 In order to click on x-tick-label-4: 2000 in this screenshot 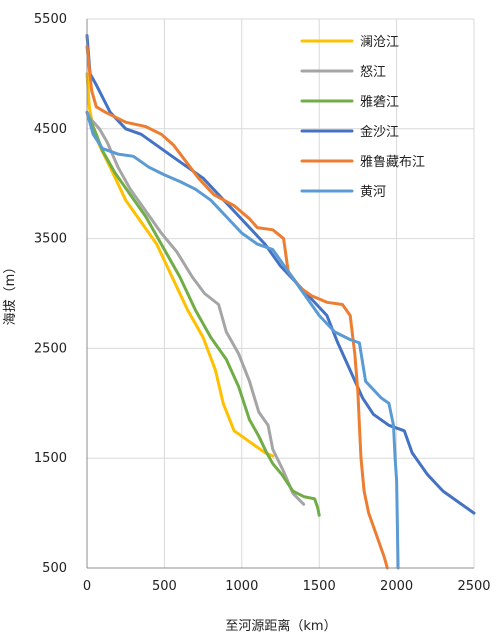, I will do `click(396, 586)`.